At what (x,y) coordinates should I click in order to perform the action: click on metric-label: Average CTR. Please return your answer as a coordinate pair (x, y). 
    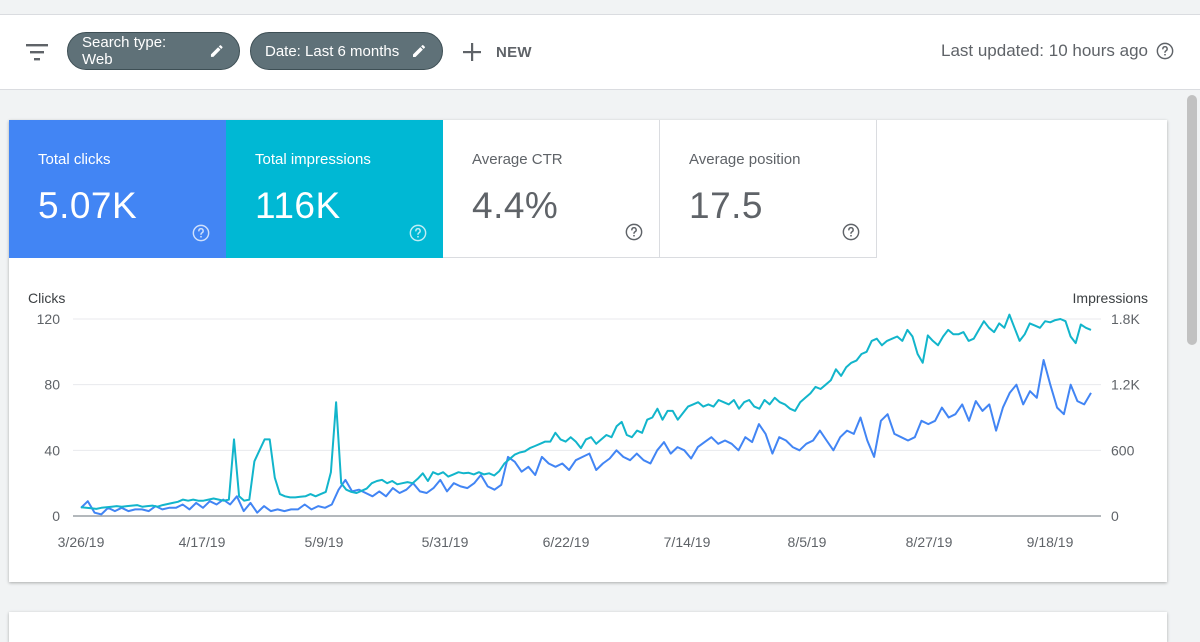
    Looking at the image, I should click on (517, 159).